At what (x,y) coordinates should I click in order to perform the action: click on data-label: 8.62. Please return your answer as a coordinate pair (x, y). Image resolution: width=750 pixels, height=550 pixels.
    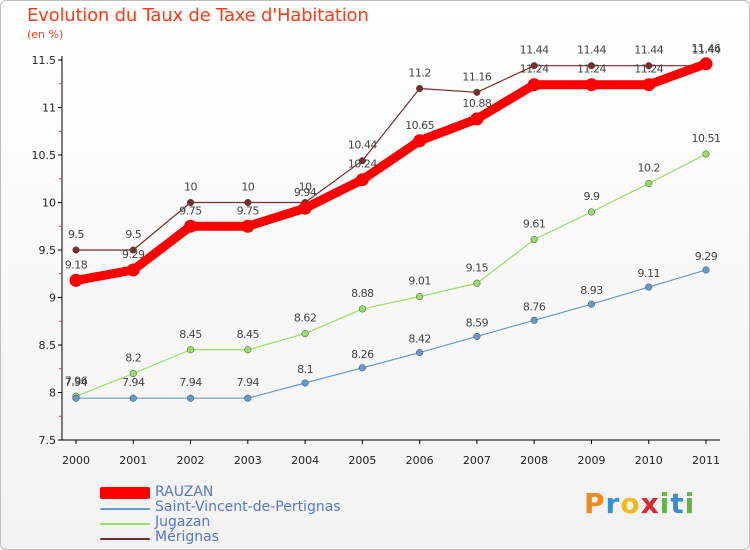
    Looking at the image, I should click on (305, 318).